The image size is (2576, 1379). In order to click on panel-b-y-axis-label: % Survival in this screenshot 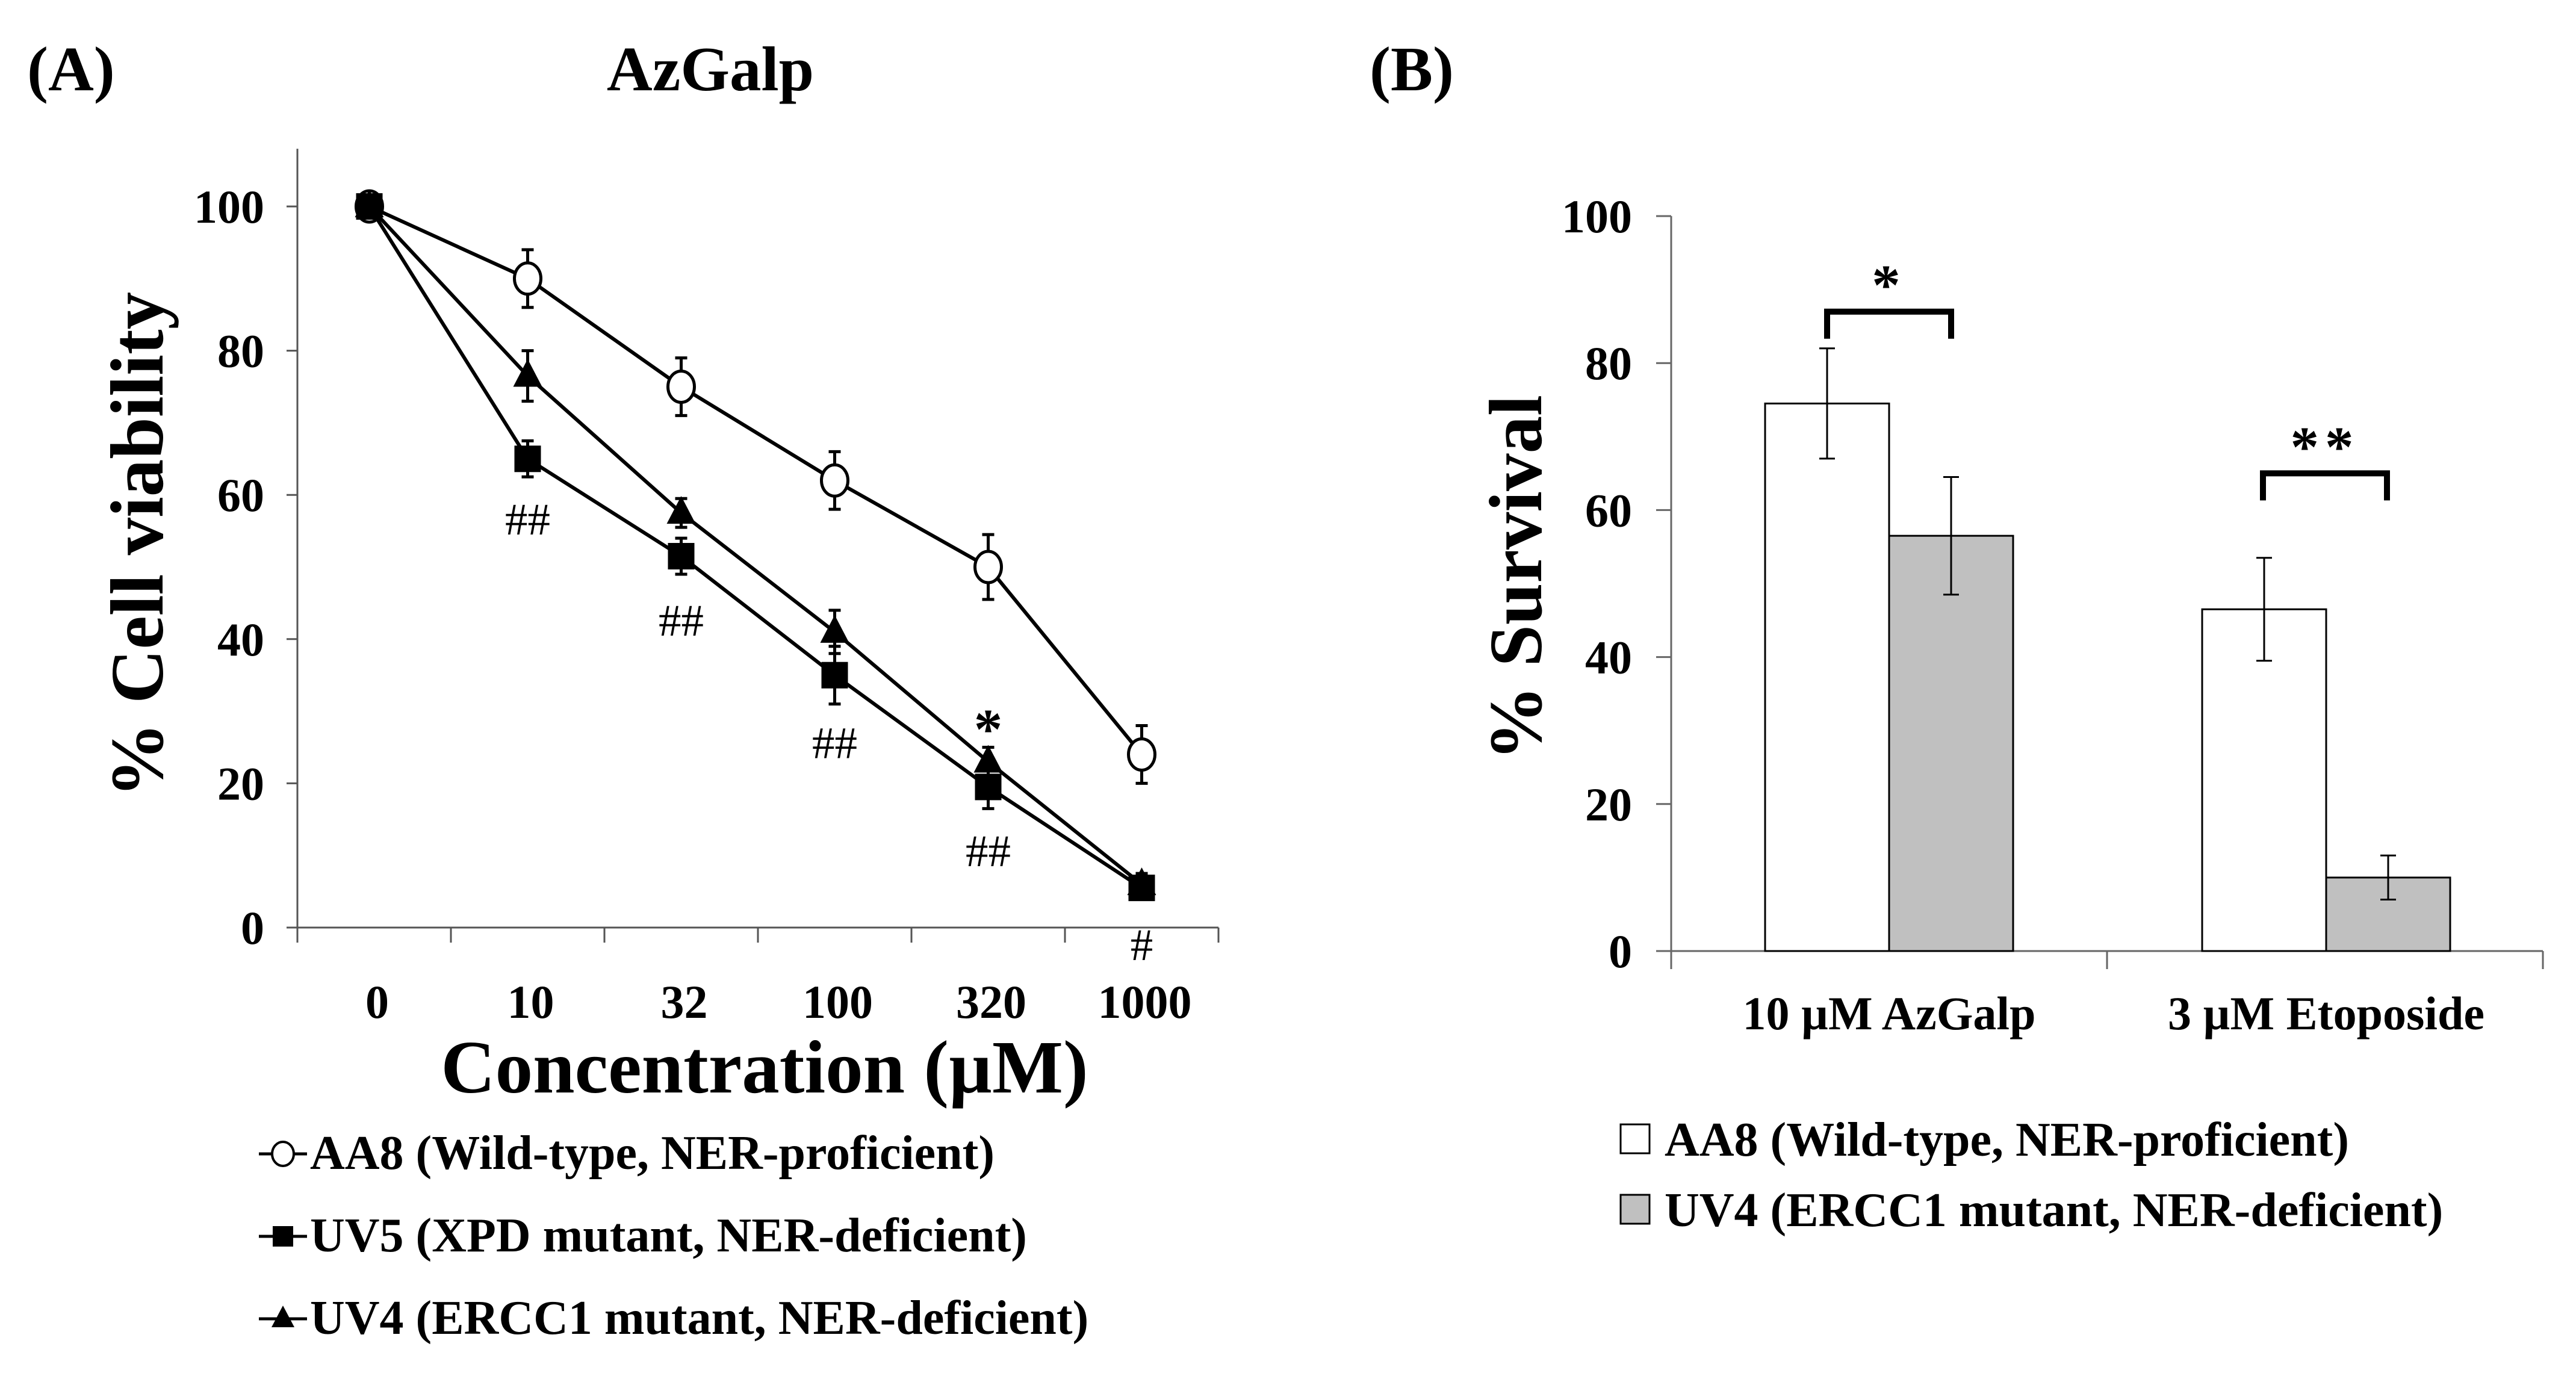, I will do `click(1516, 578)`.